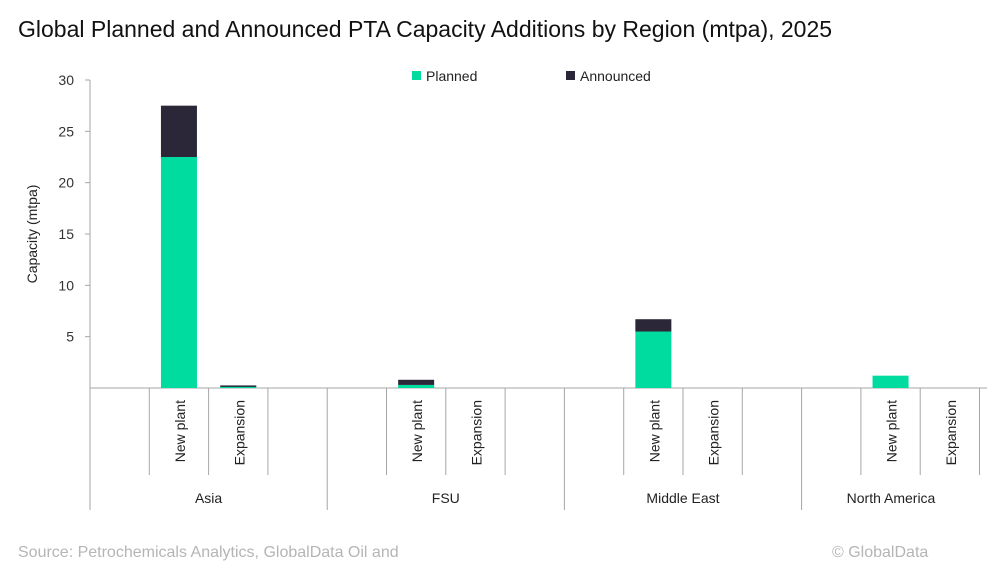 Image resolution: width=987 pixels, height=575 pixels. What do you see at coordinates (66, 285) in the screenshot?
I see `y-tick-label: 10` at bounding box center [66, 285].